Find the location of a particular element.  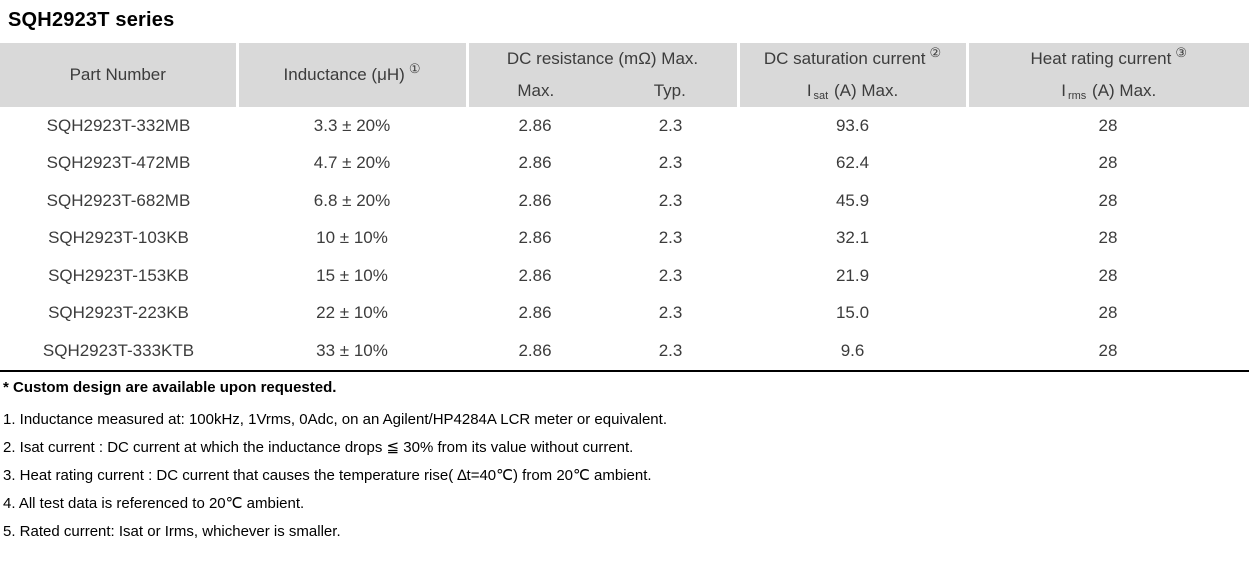

cell-isat: 62.4 is located at coordinates (853, 163).